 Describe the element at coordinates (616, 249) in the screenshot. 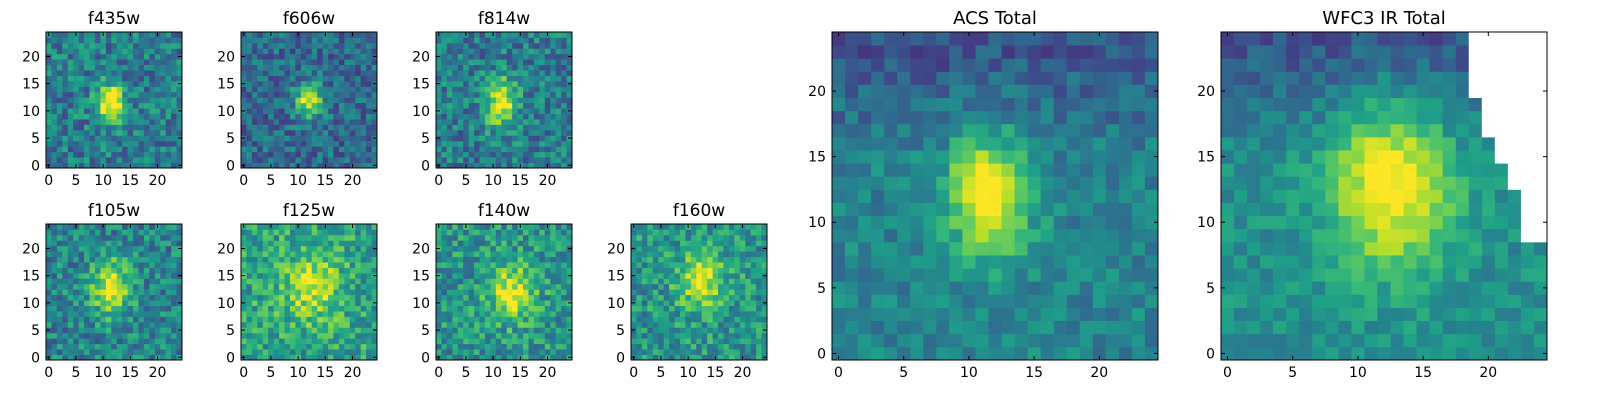

I see `y-tick-label: 20` at that location.